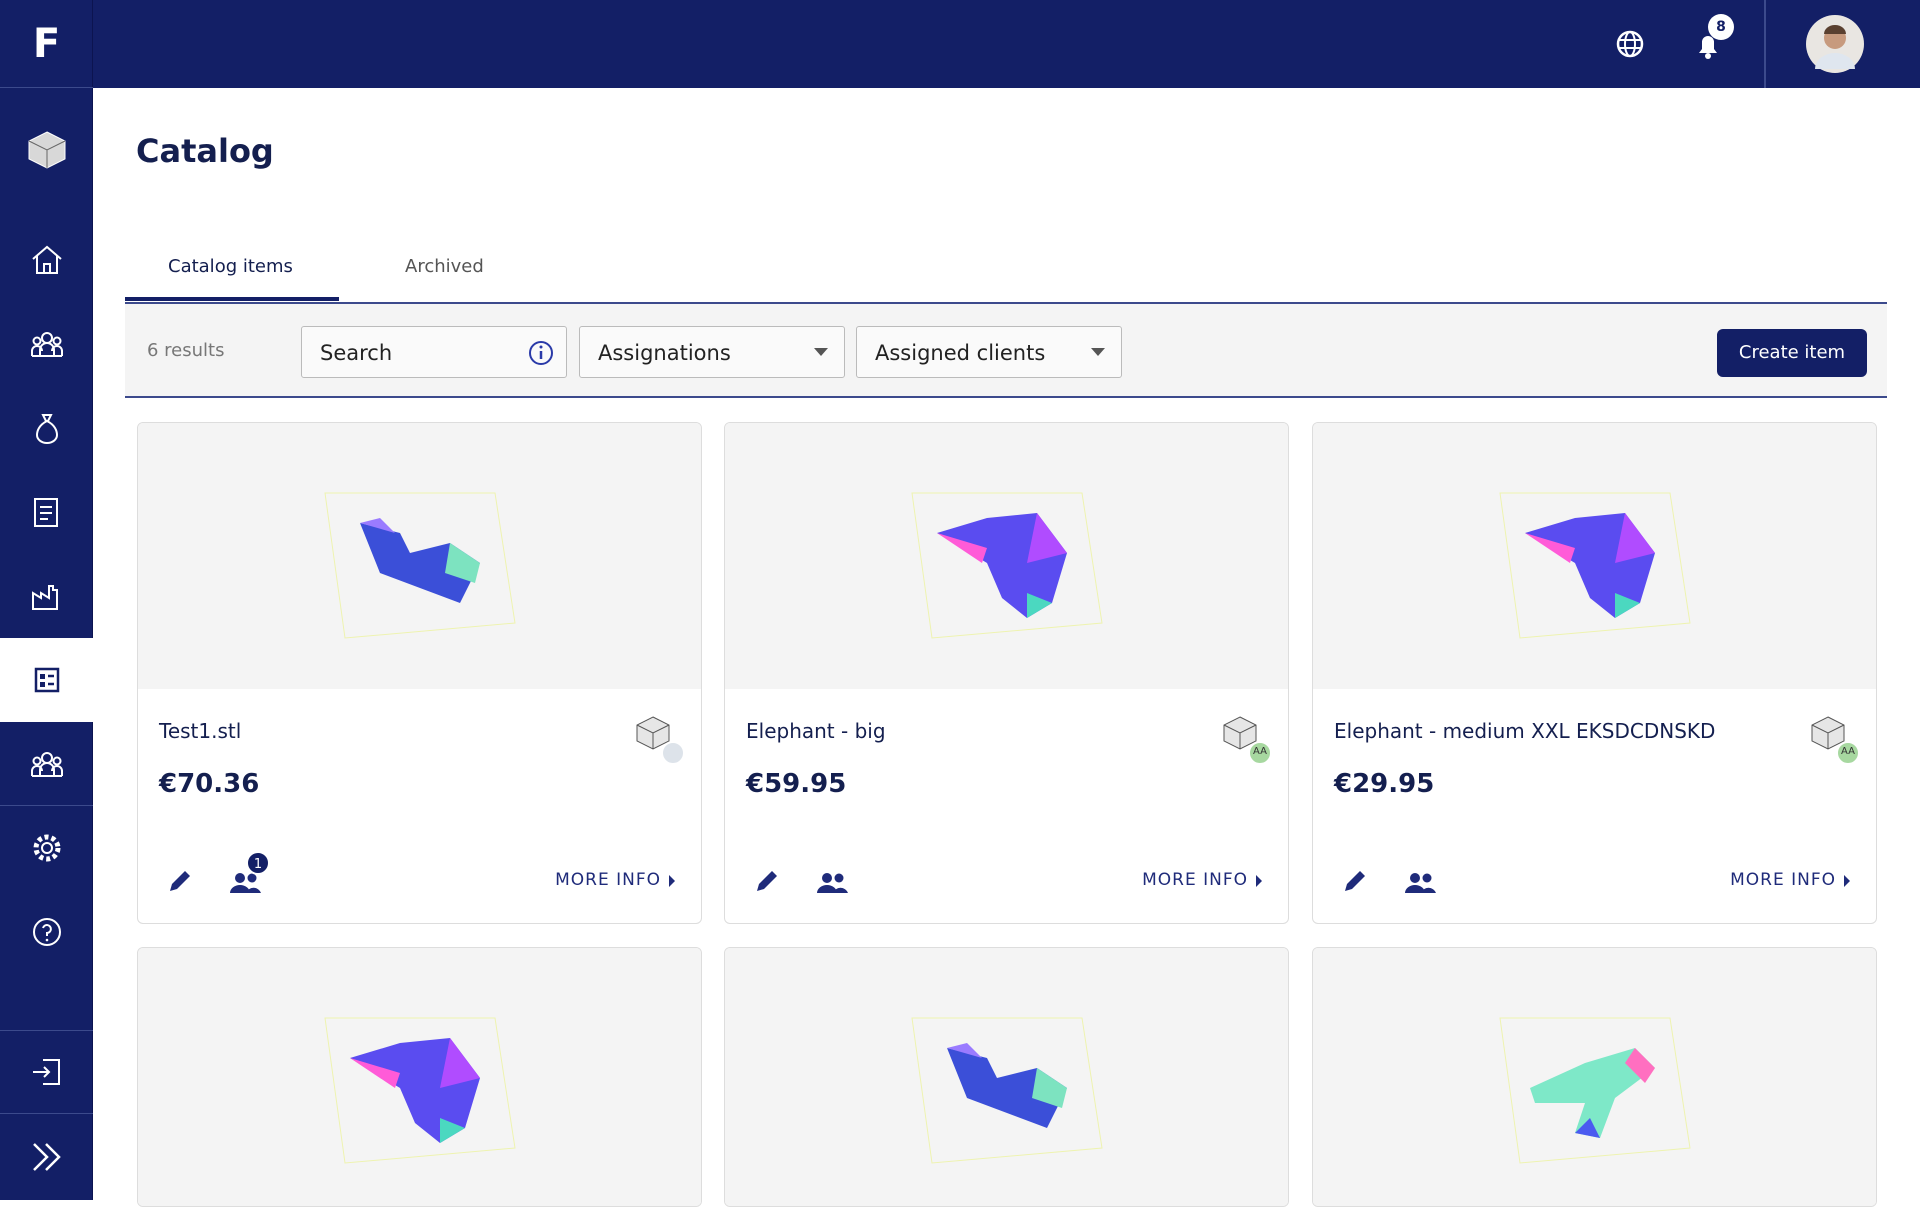  Describe the element at coordinates (46, 1157) in the screenshot. I see `nav-expand` at that location.